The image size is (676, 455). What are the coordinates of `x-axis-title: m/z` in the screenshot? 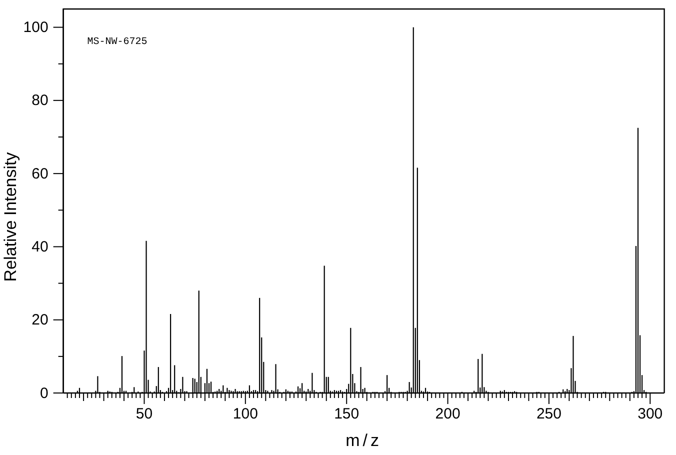 It's located at (364, 440).